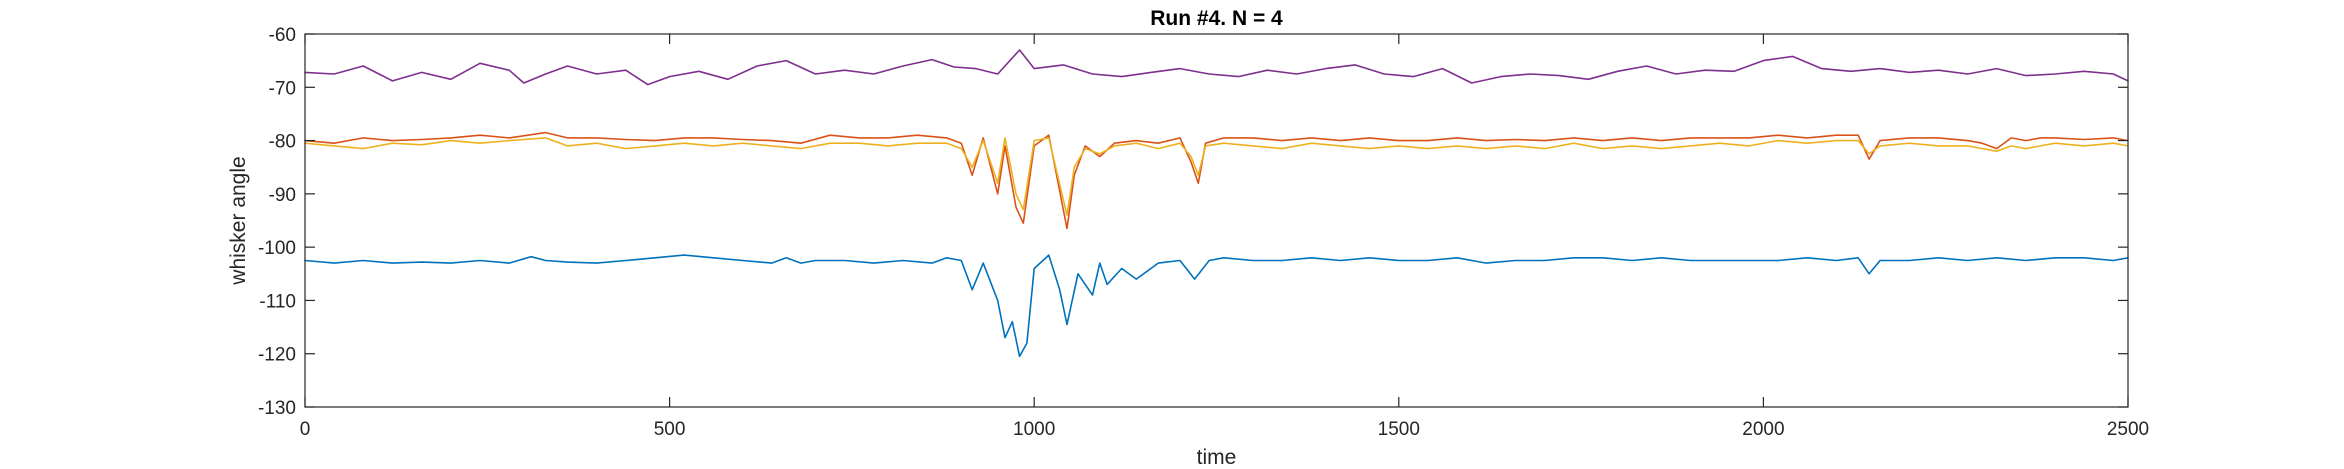  I want to click on x-tick-label: 2000, so click(1763, 429).